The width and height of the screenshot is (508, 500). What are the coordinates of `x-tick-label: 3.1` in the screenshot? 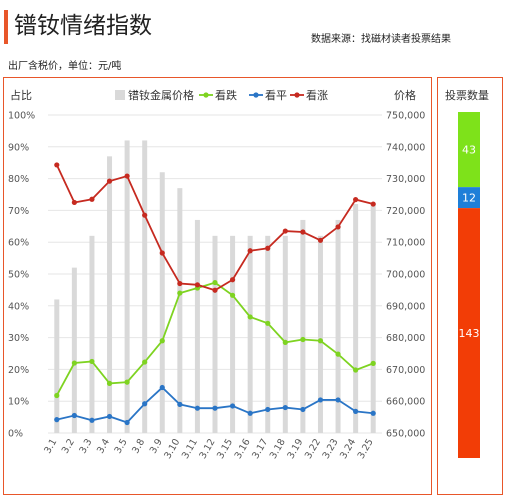 It's located at (50, 446).